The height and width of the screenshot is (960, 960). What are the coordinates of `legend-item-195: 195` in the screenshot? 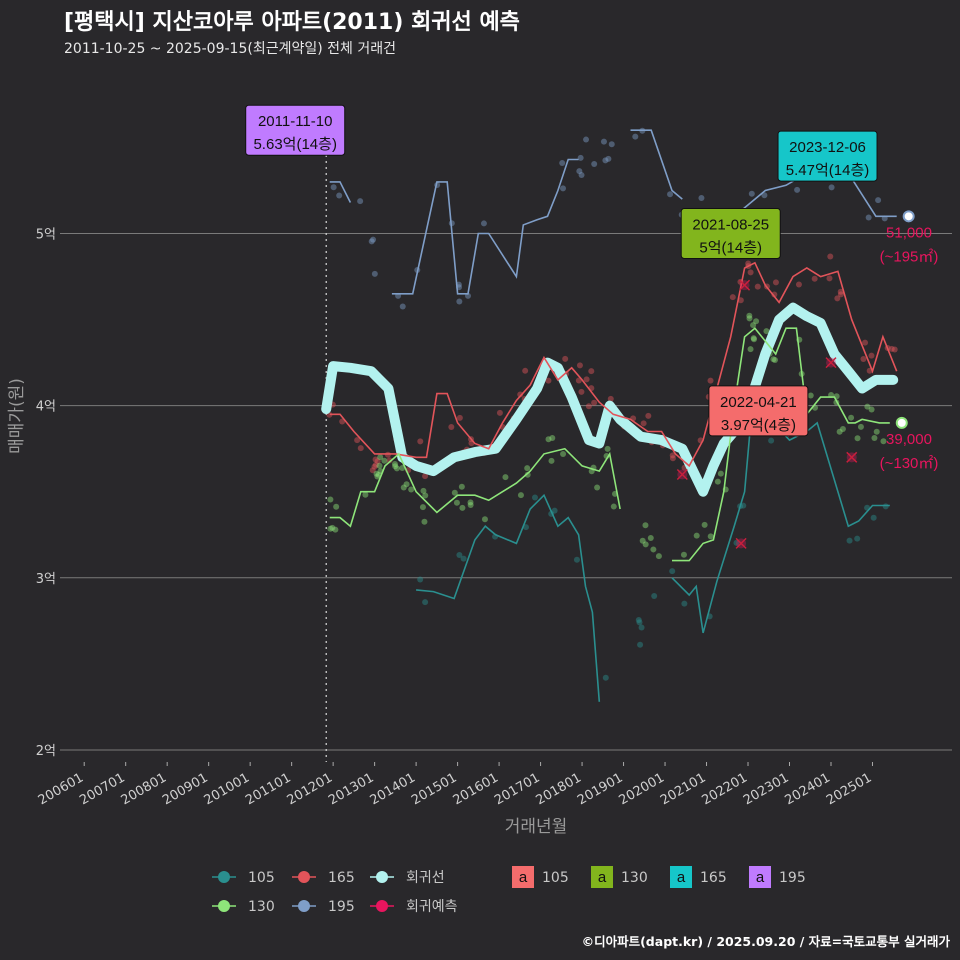 It's located at (323, 907).